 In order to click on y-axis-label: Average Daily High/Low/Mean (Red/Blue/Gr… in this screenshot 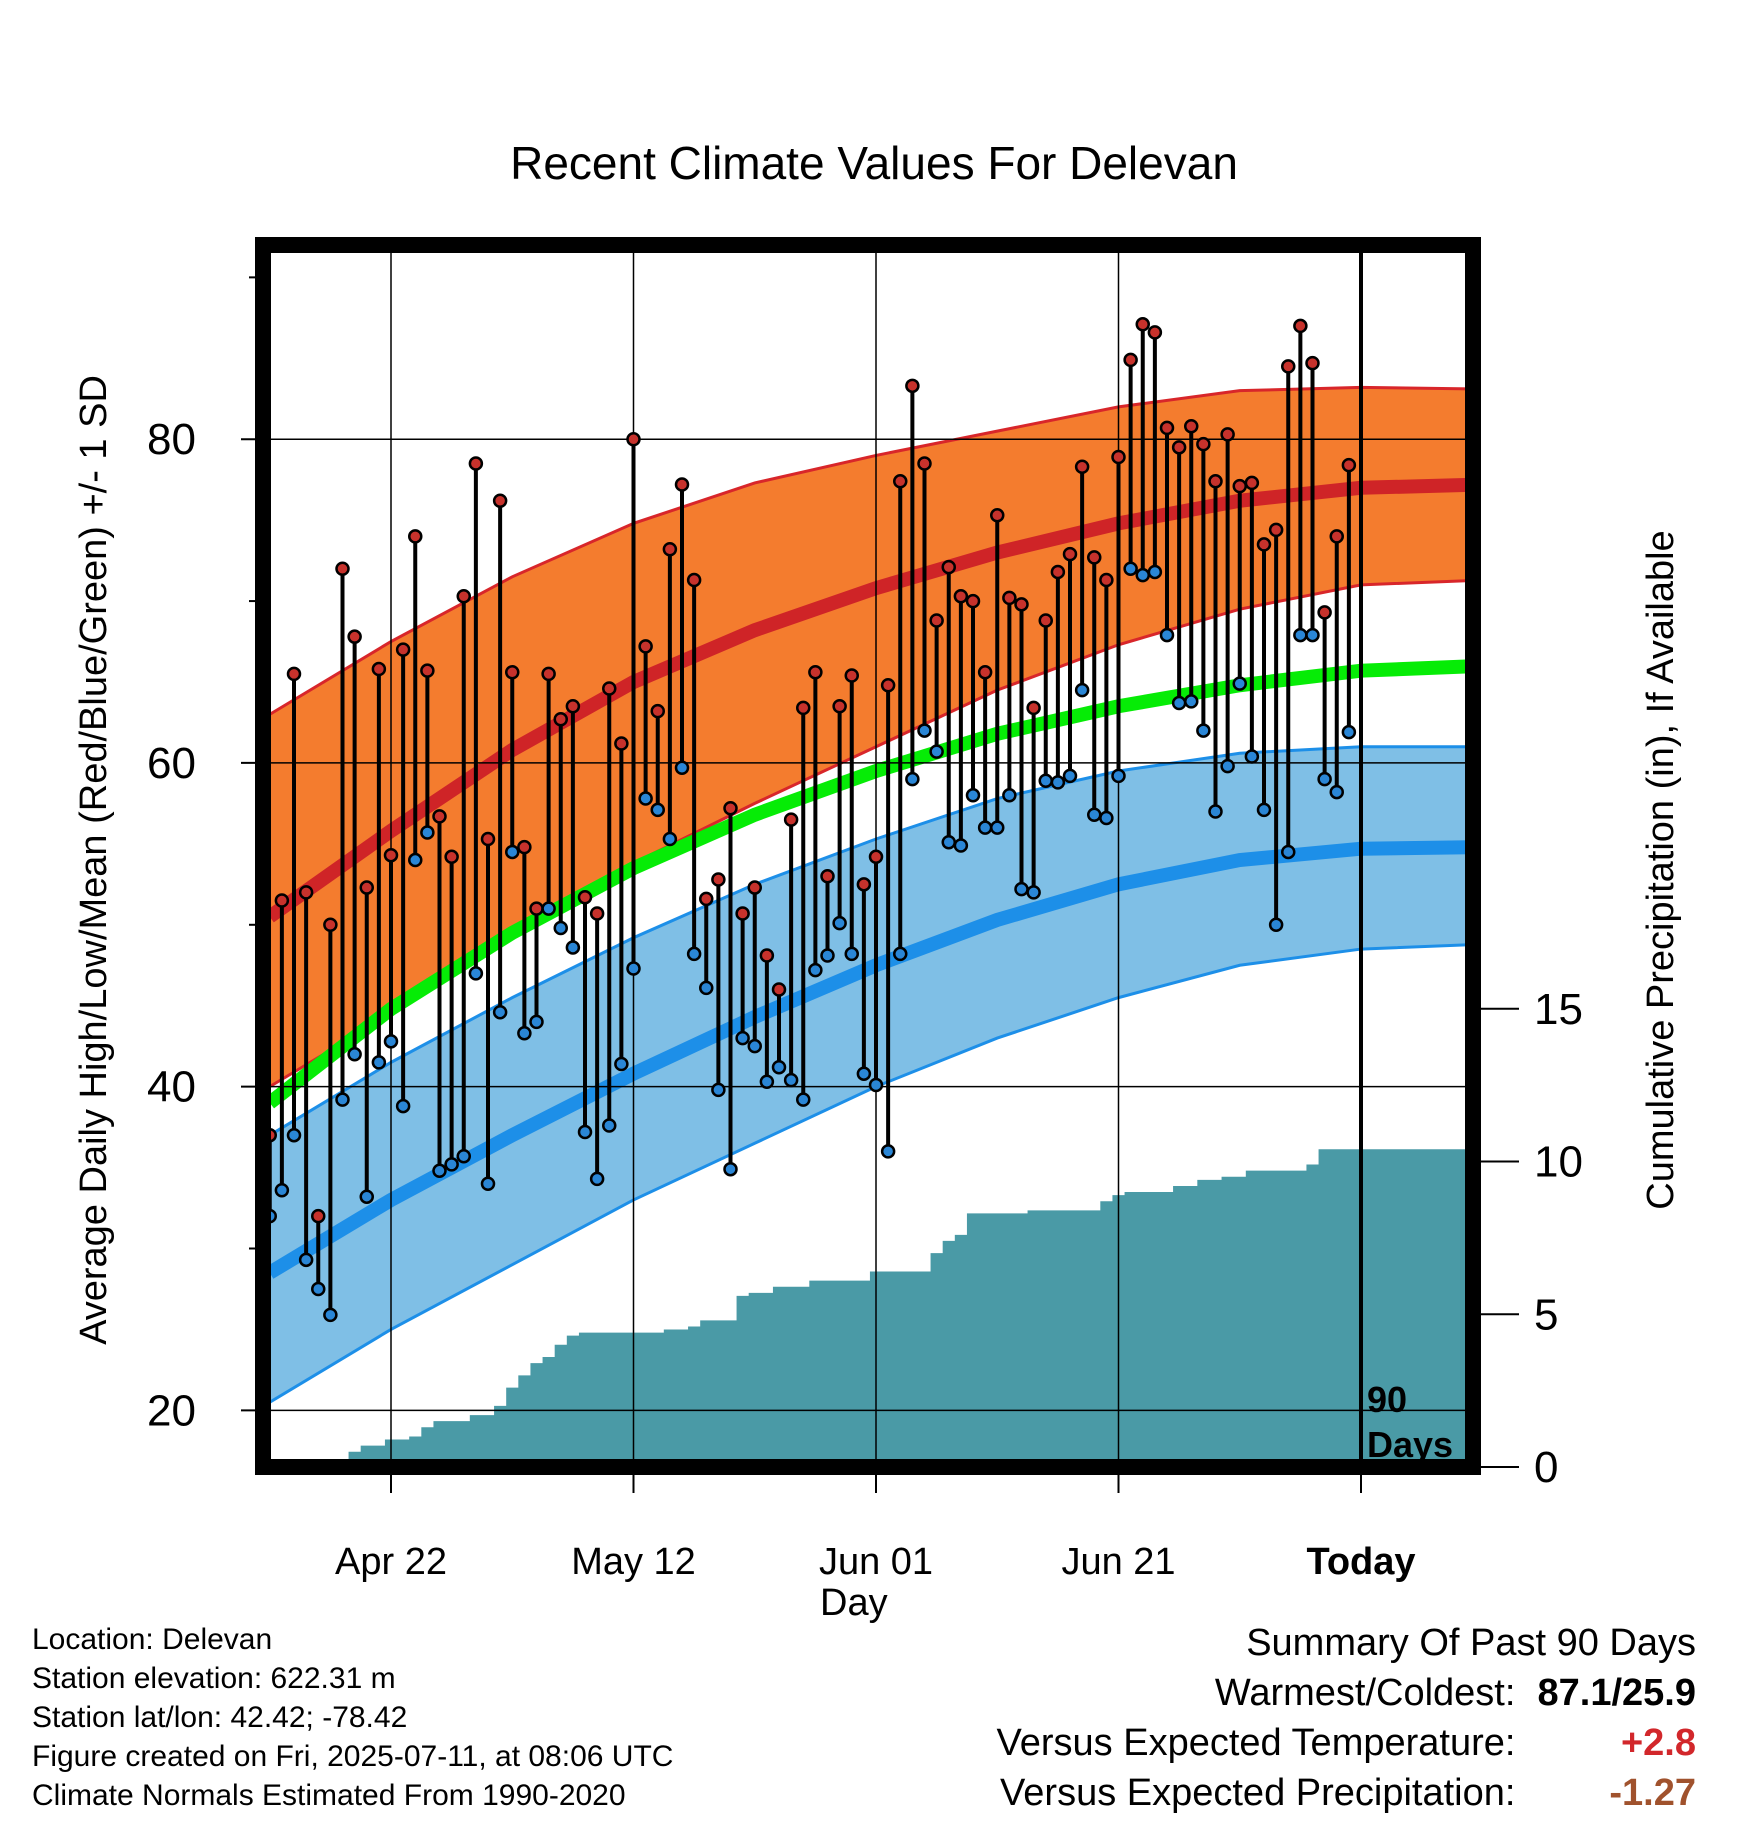, I will do `click(94, 860)`.